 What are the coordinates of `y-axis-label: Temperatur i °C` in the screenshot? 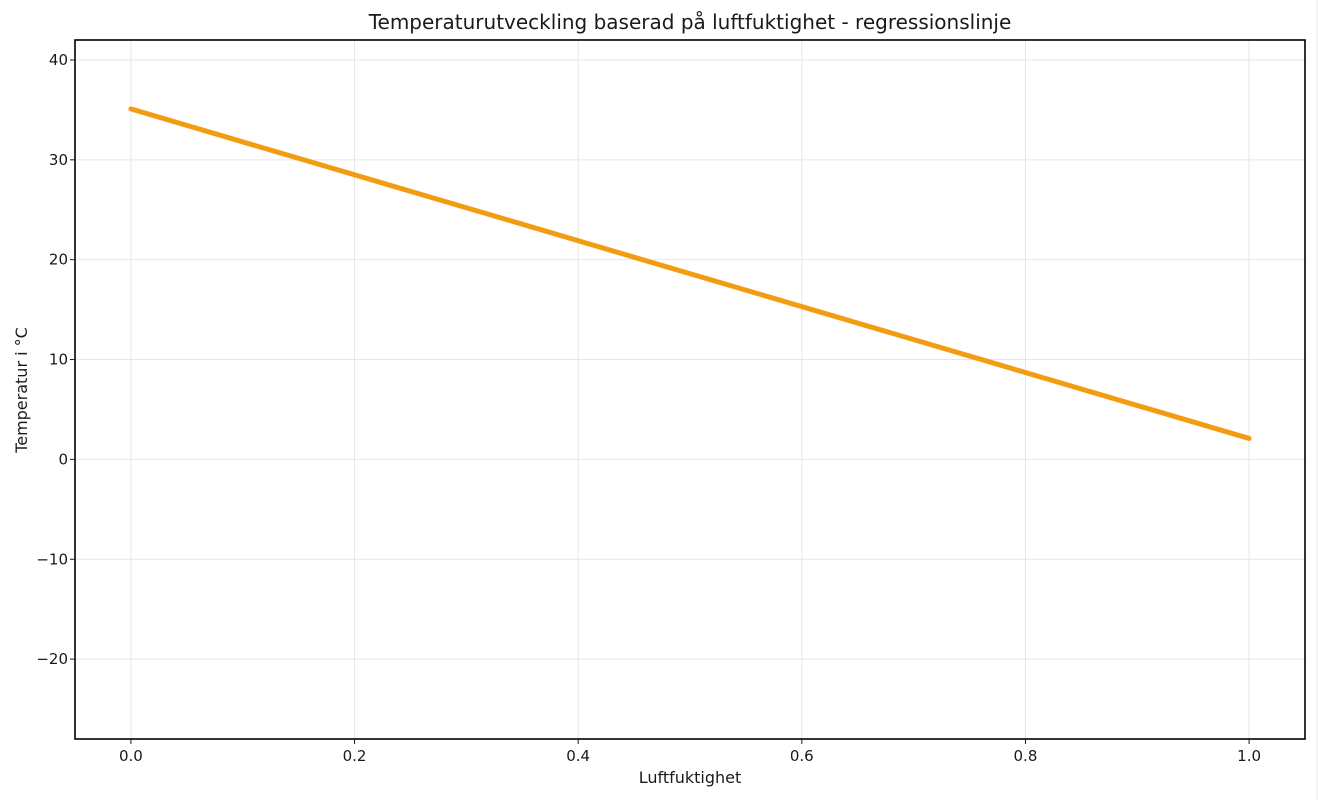 It's located at (21, 390).